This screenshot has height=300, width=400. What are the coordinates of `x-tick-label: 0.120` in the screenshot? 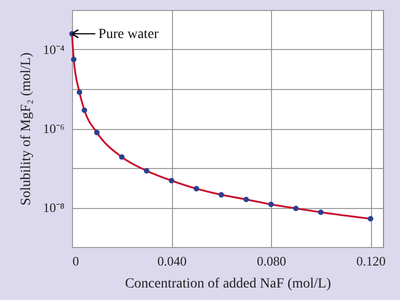 It's located at (371, 261).